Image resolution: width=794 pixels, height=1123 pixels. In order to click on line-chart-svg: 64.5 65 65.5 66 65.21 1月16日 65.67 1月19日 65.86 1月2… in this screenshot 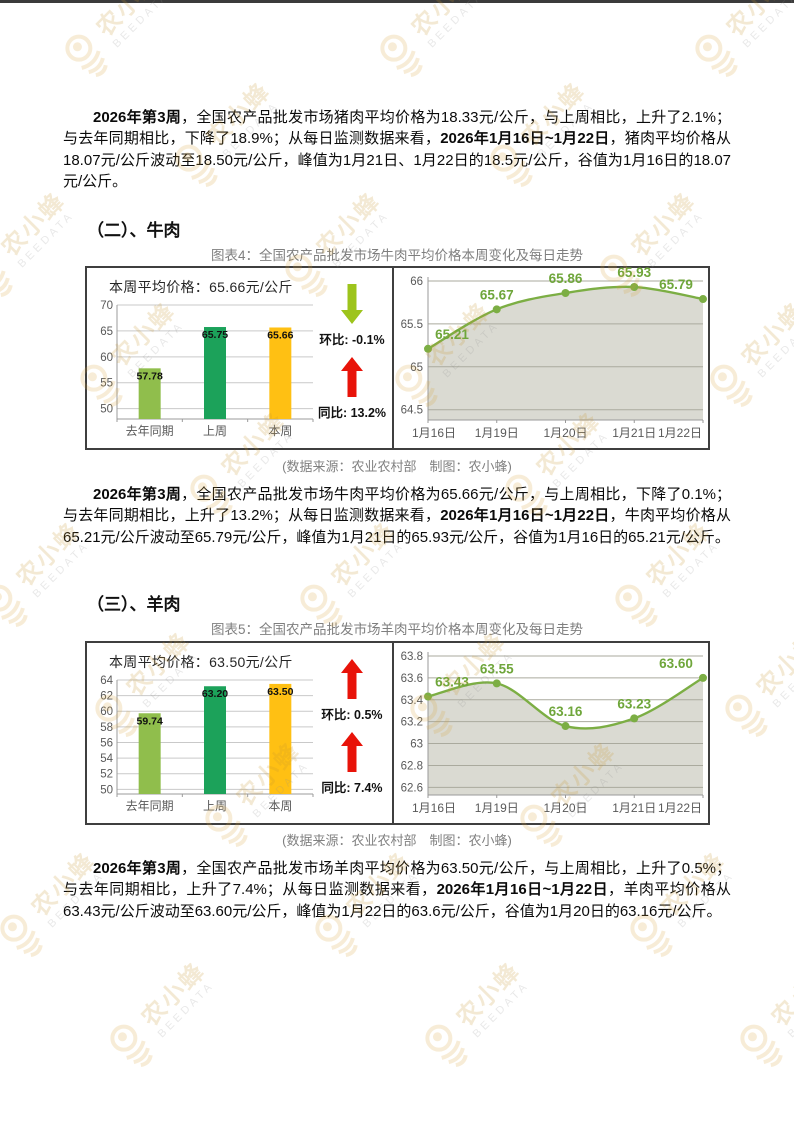, I will do `click(554, 352)`.